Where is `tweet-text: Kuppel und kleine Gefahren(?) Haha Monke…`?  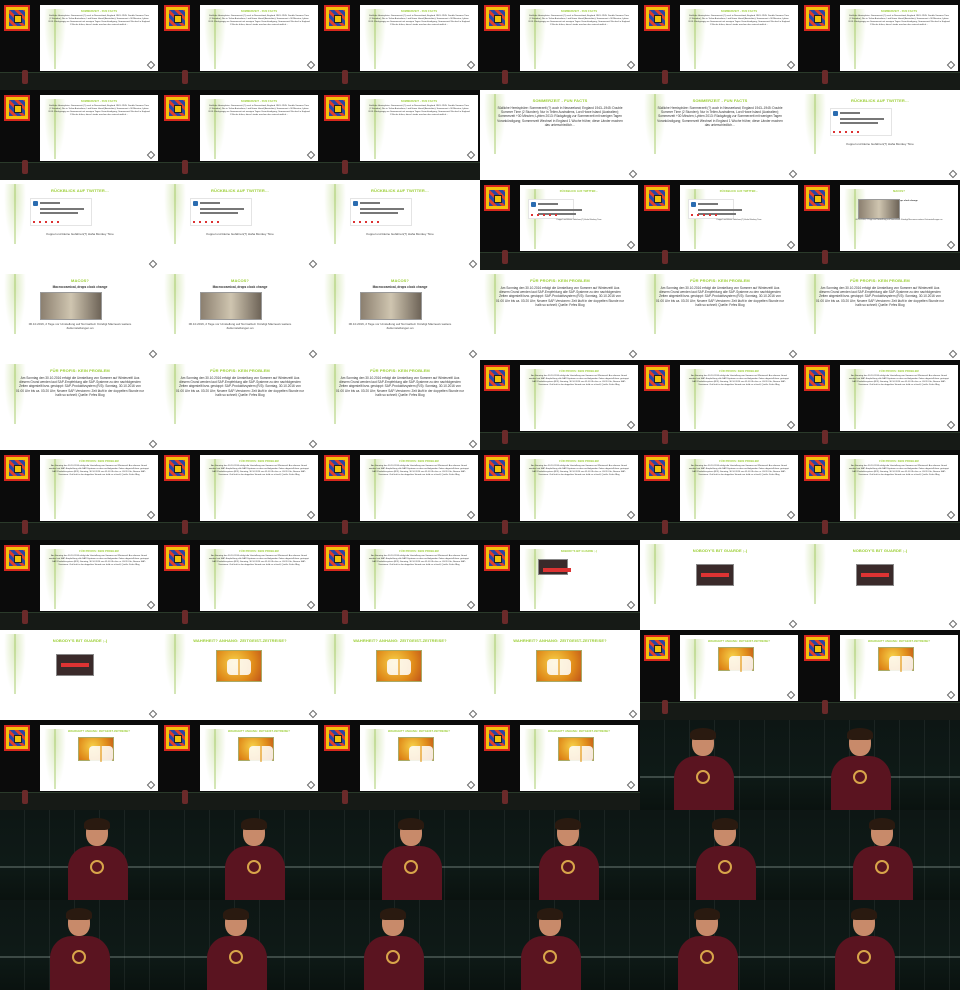 tweet-text: Kuppel und kleine Gefahren(?) Haha Monke… is located at coordinates (80, 234).